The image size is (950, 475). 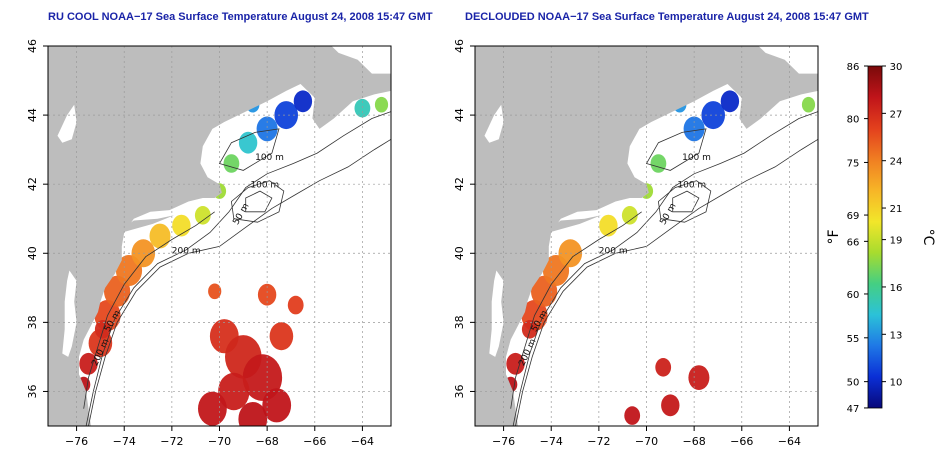 I want to click on fahrenheit-tick-label: 75, so click(x=853, y=163).